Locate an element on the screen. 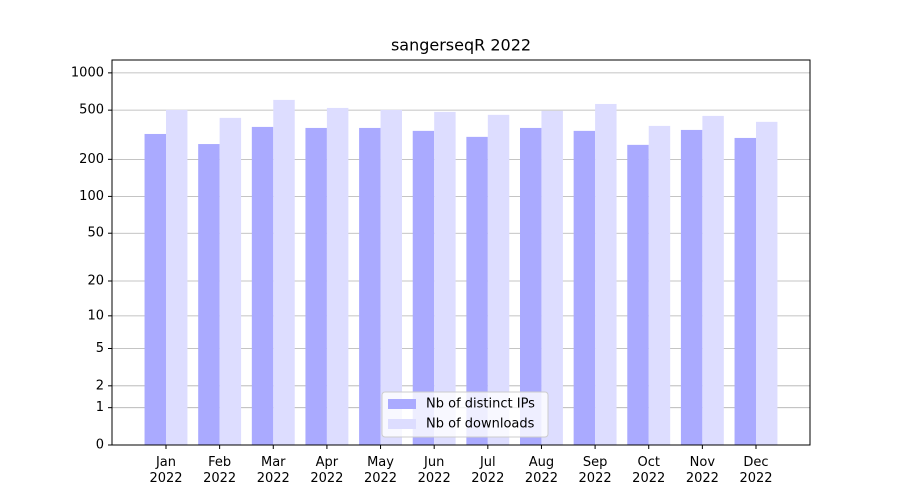 The height and width of the screenshot is (504, 900). y-tick-label: 10 is located at coordinates (95, 315).